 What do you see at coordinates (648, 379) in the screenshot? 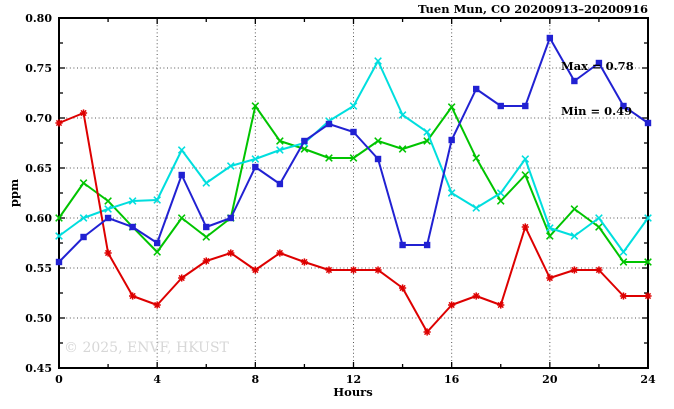
I see `x-tick-label: 24` at bounding box center [648, 379].